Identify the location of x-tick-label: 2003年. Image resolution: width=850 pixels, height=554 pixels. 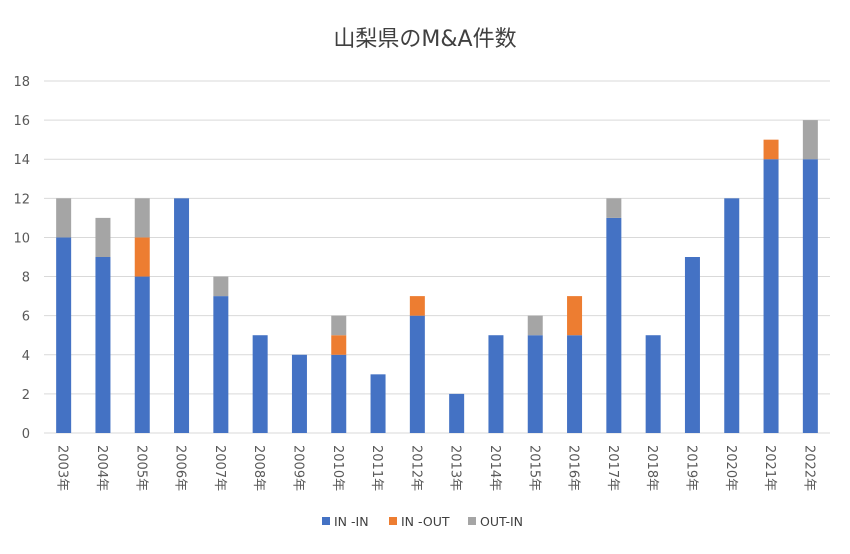
(62, 468).